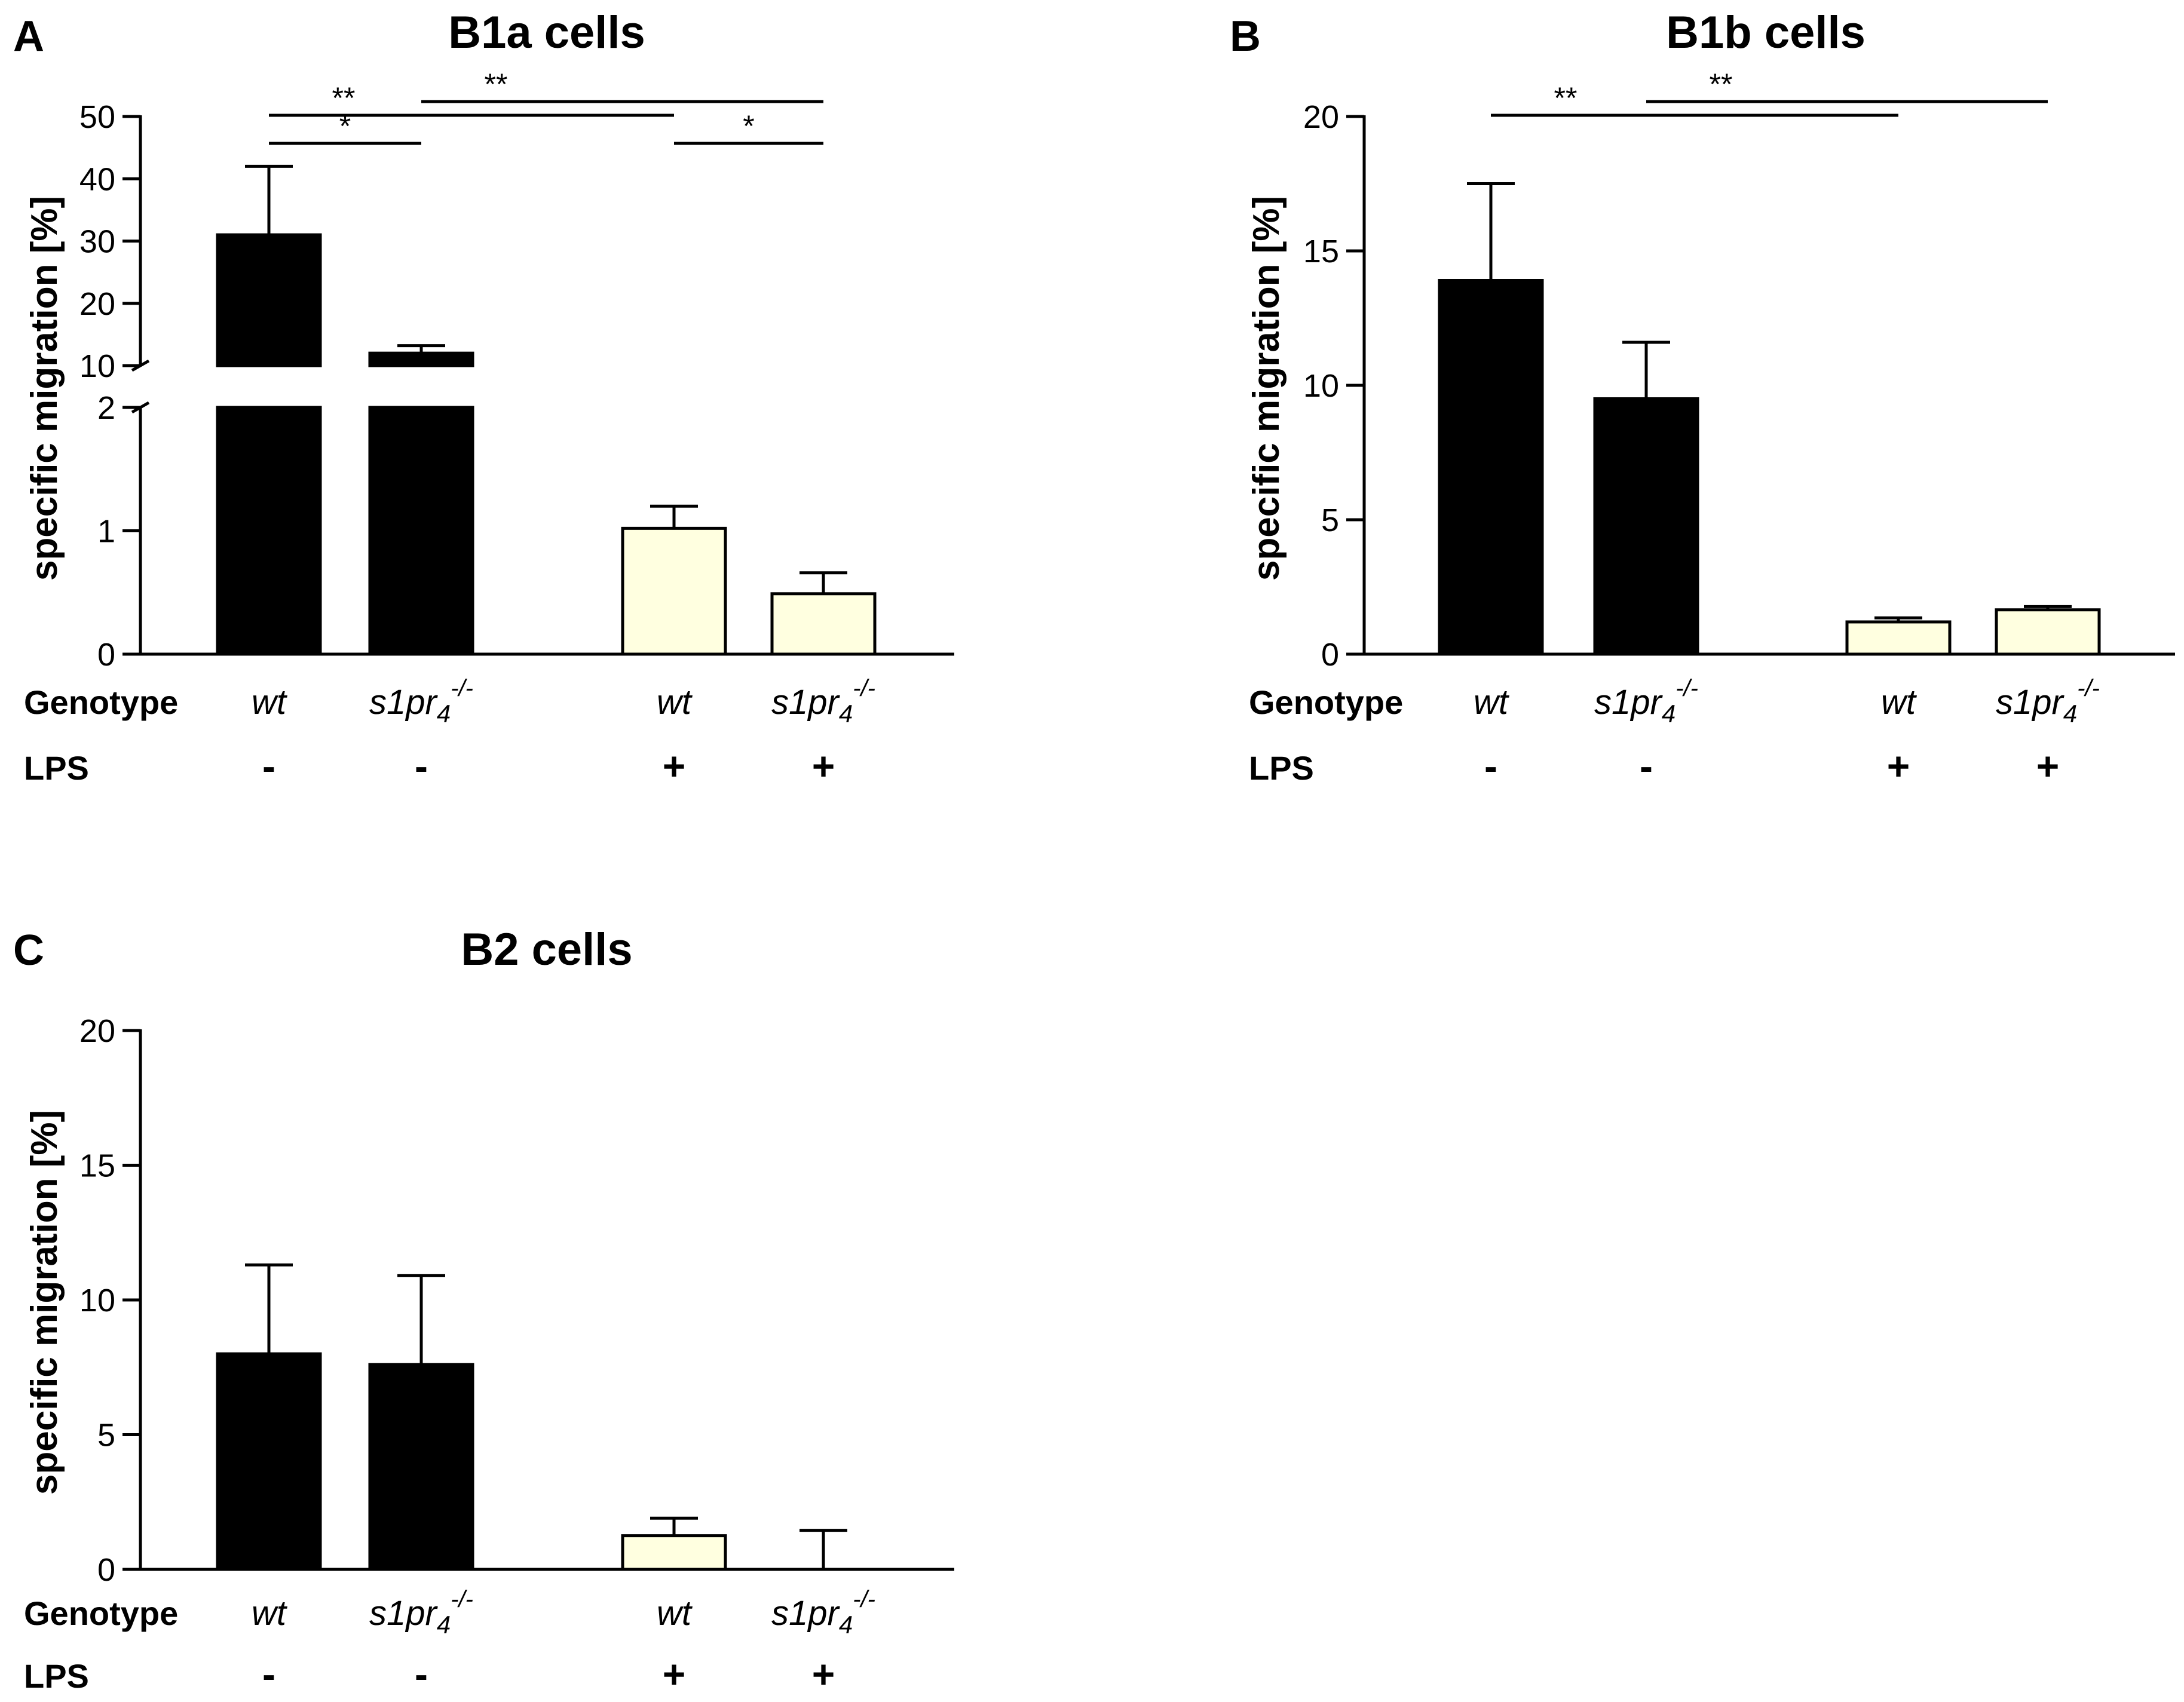 The width and height of the screenshot is (2184, 1702). What do you see at coordinates (106, 532) in the screenshot?
I see `y-tick-label: 1` at bounding box center [106, 532].